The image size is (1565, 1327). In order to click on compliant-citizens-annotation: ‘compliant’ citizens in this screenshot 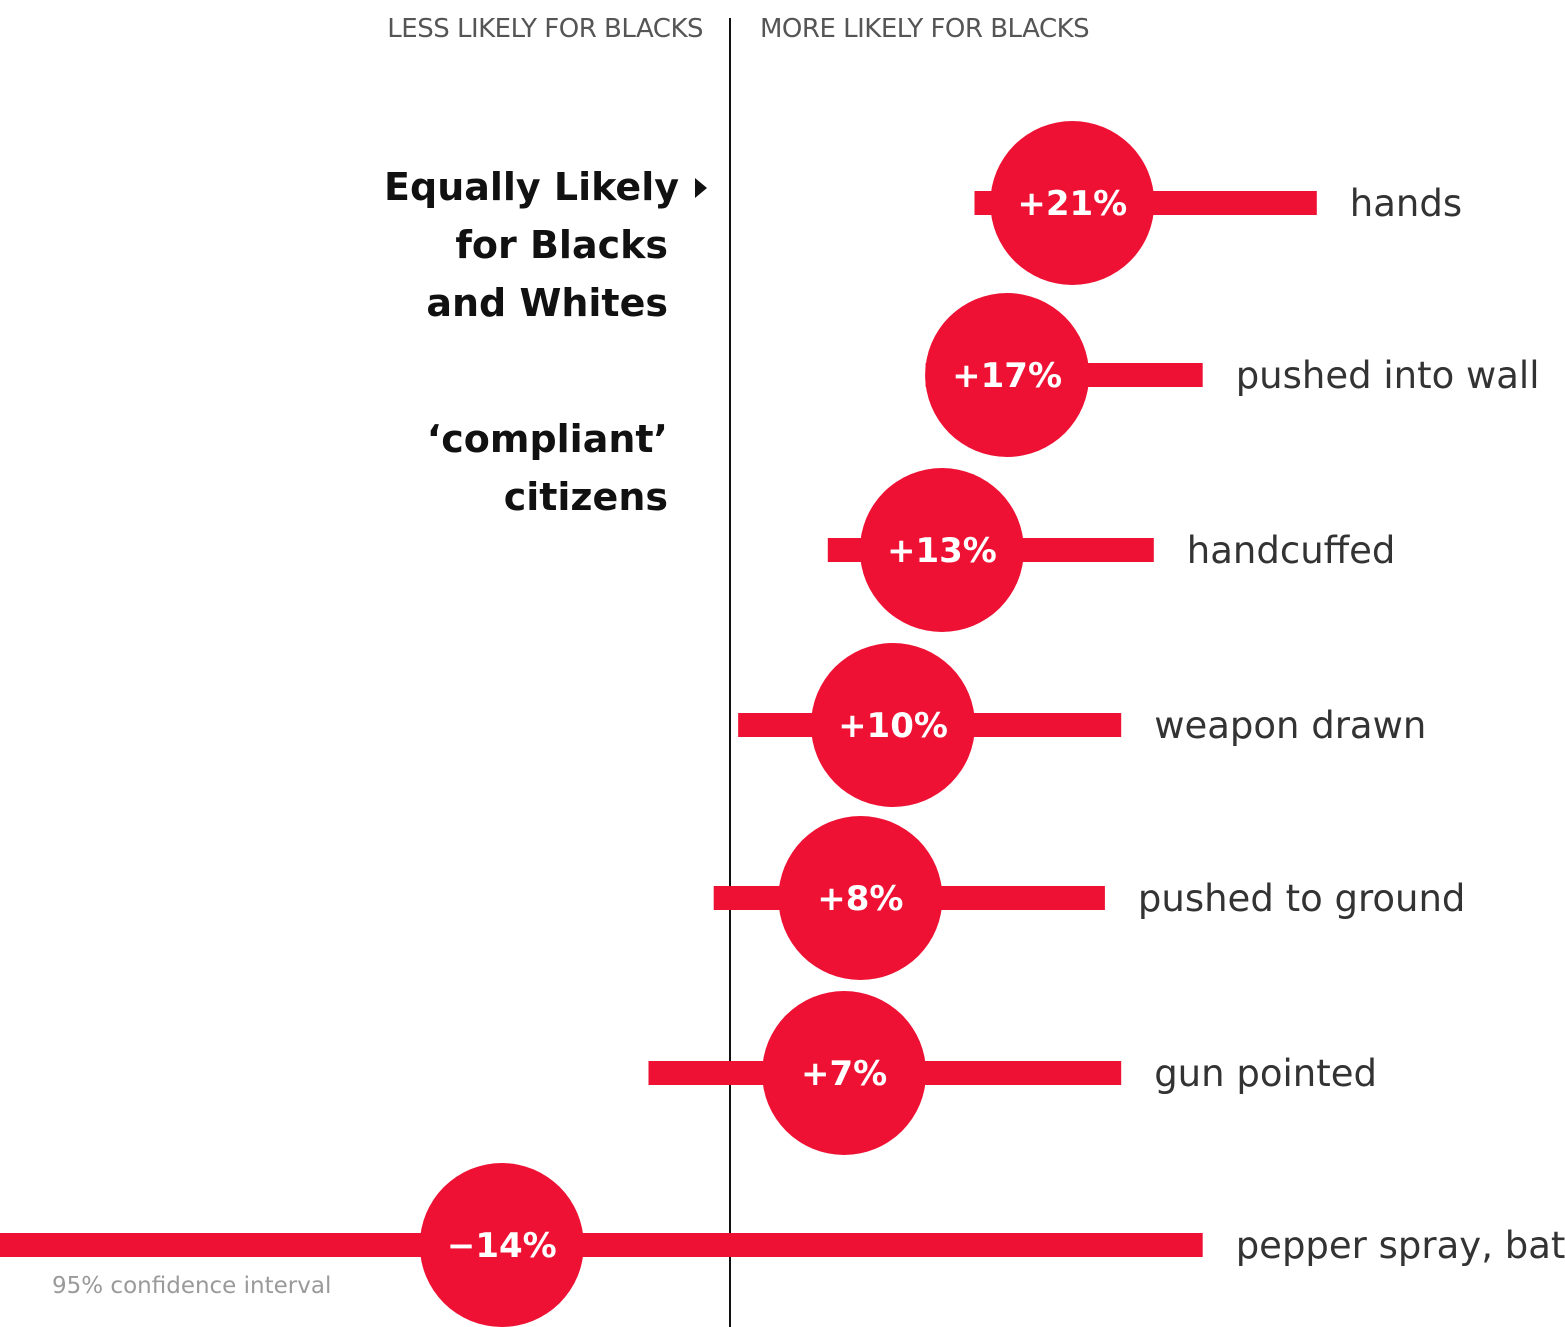, I will do `click(547, 468)`.